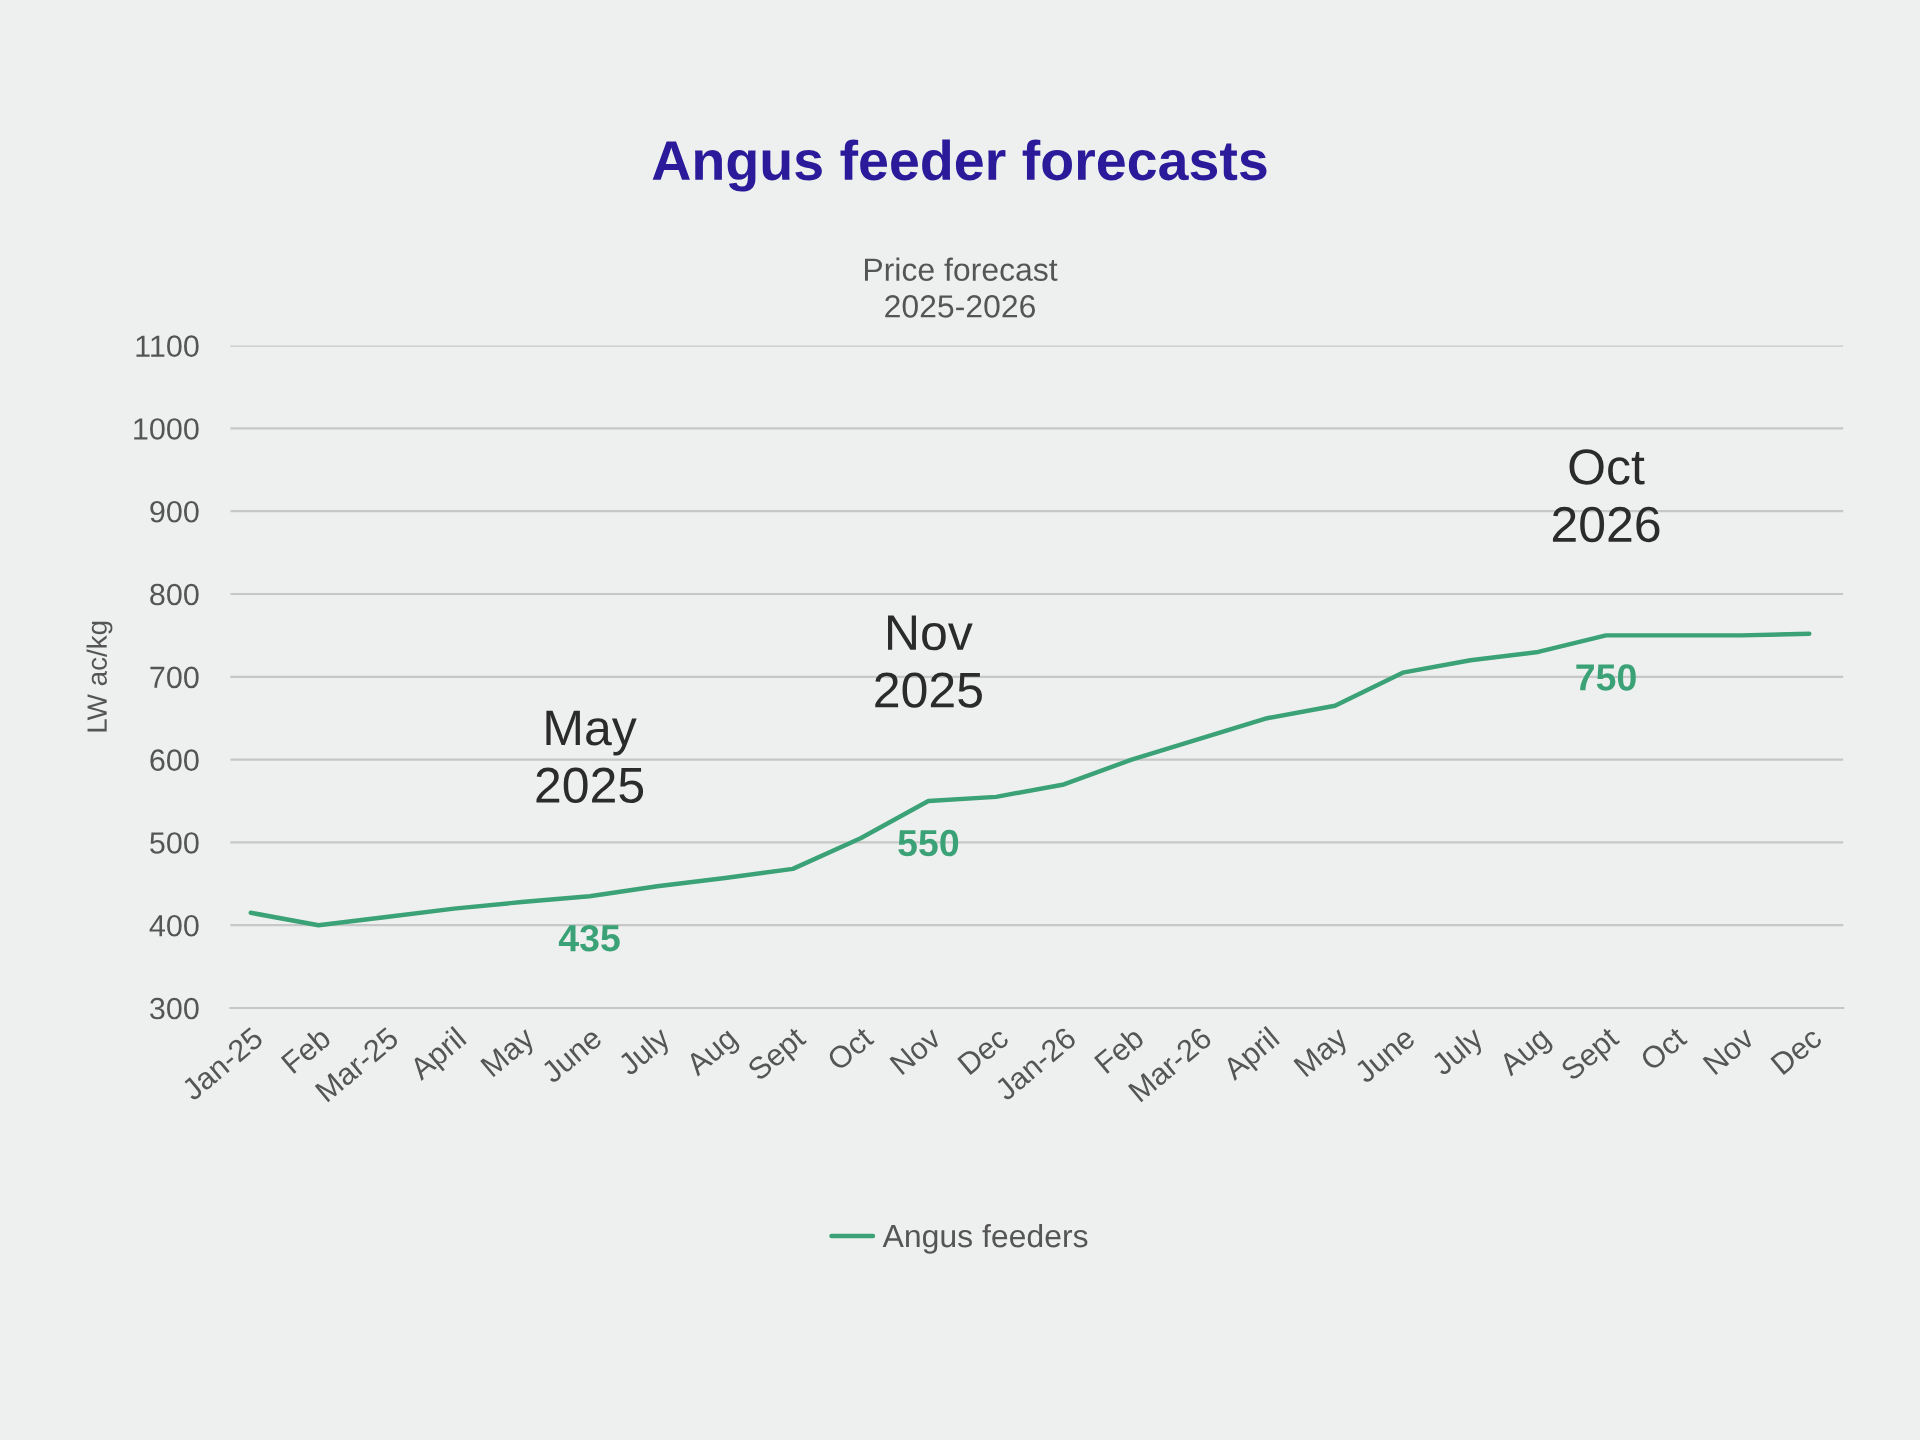  What do you see at coordinates (928, 661) in the screenshot?
I see `annotation: Nov 2025` at bounding box center [928, 661].